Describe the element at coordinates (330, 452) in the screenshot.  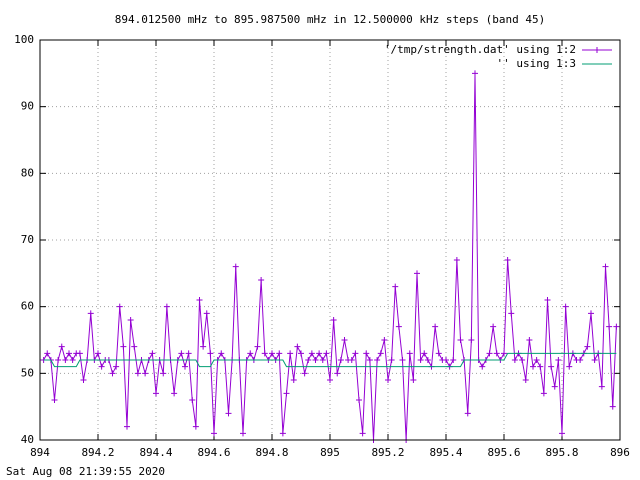
I see `x-tick-label: 895` at that location.